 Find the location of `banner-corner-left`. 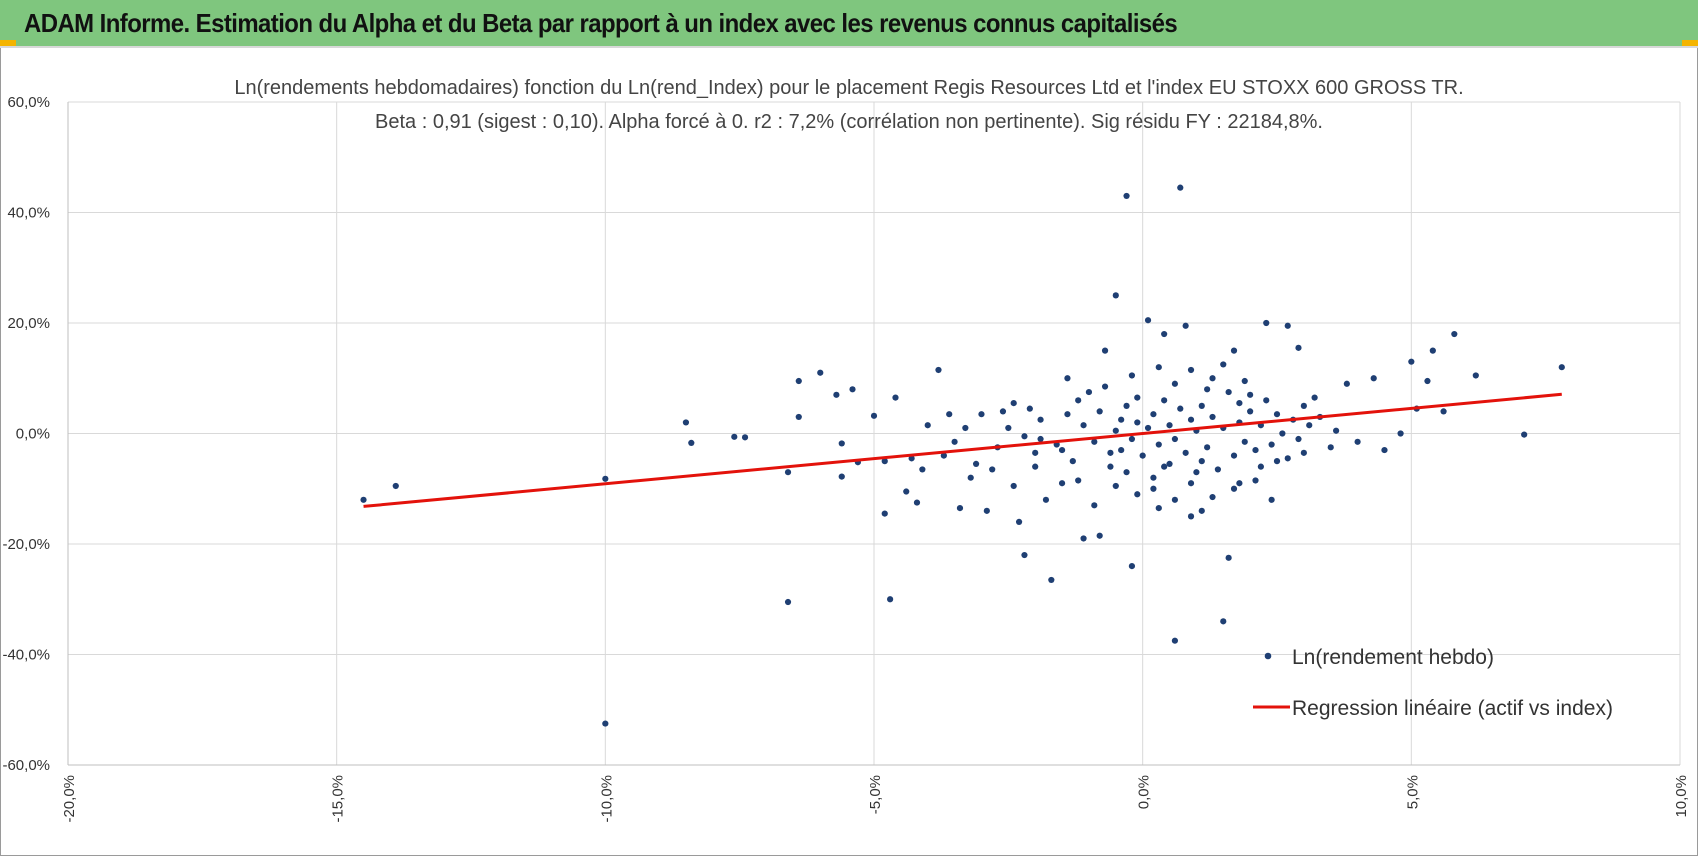

banner-corner-left is located at coordinates (8, 43).